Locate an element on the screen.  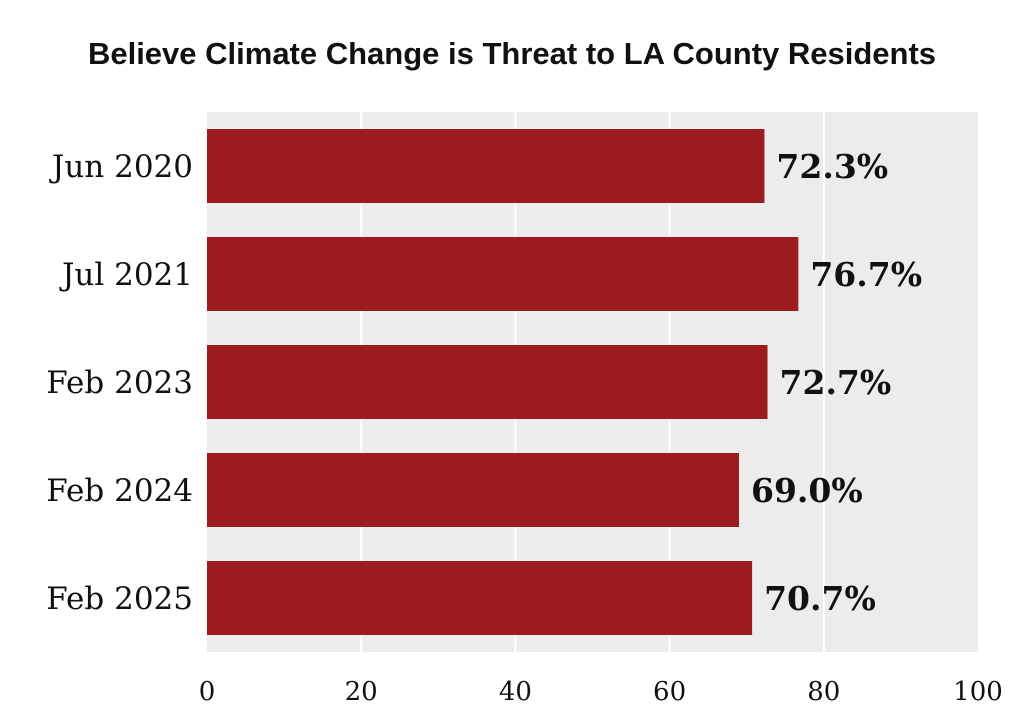
data-label: 70.7% is located at coordinates (820, 598).